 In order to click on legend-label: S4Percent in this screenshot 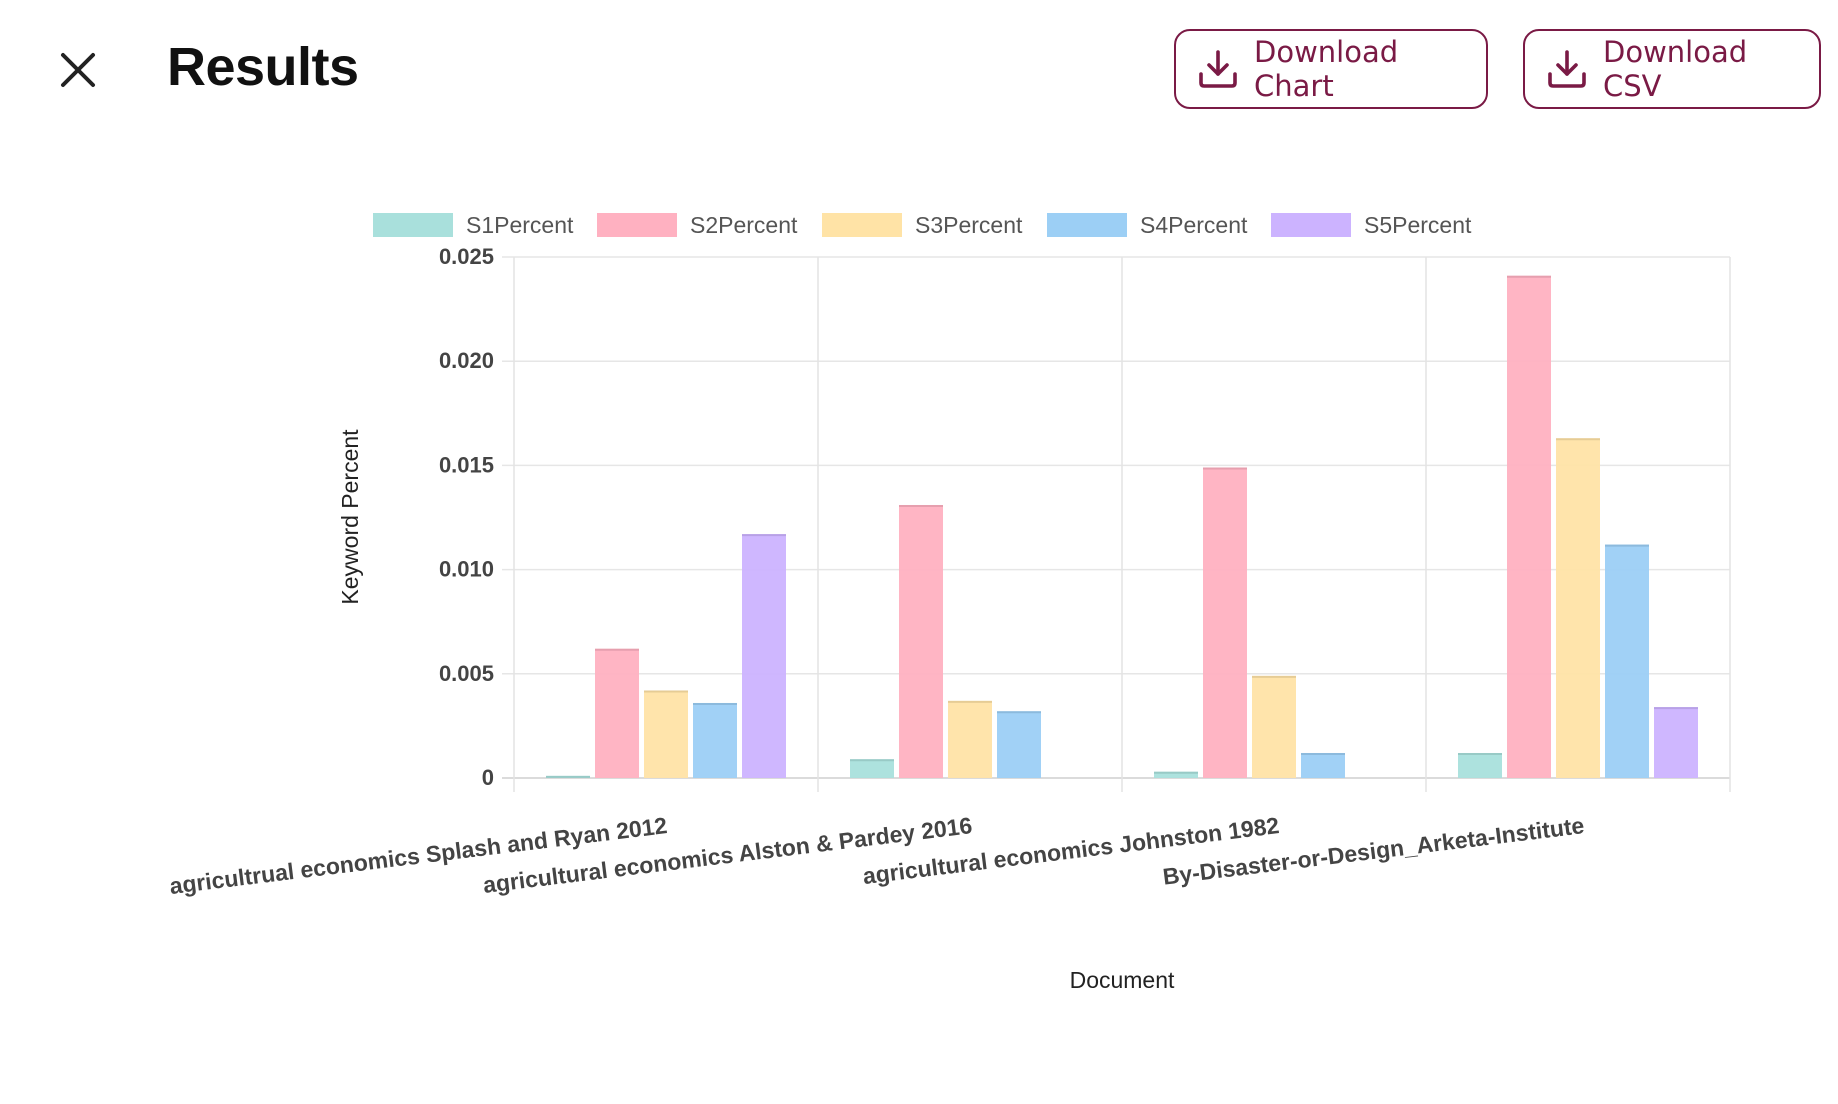, I will do `click(1194, 225)`.